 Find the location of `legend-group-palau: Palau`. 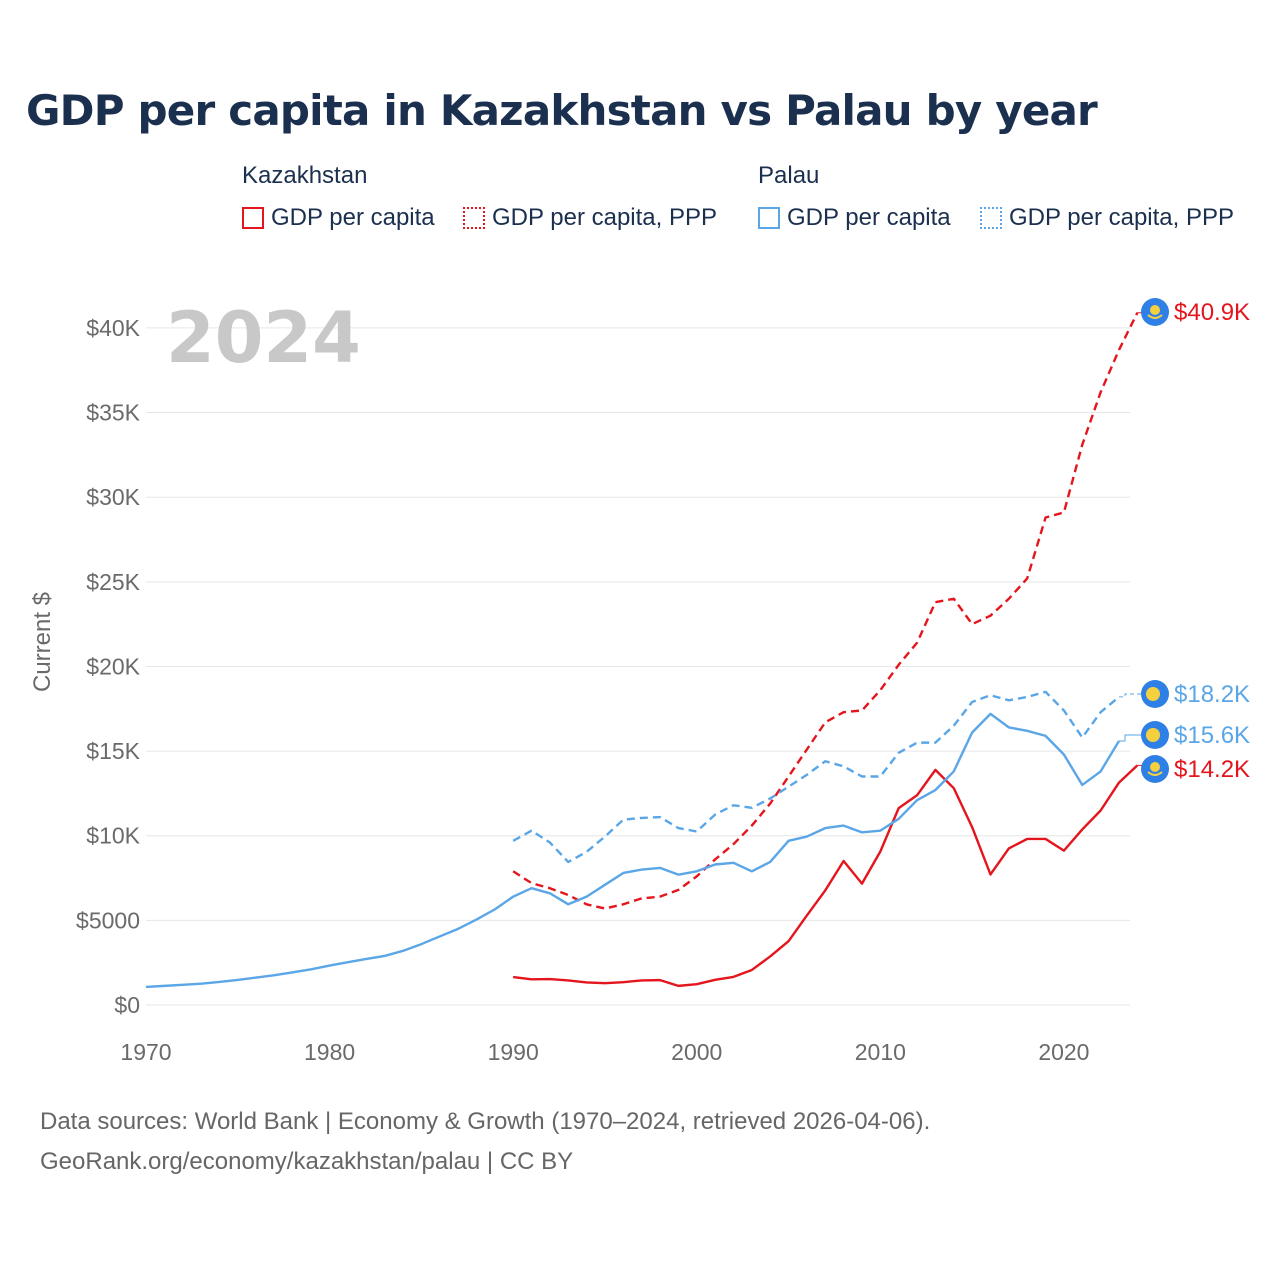

legend-group-palau: Palau is located at coordinates (789, 175).